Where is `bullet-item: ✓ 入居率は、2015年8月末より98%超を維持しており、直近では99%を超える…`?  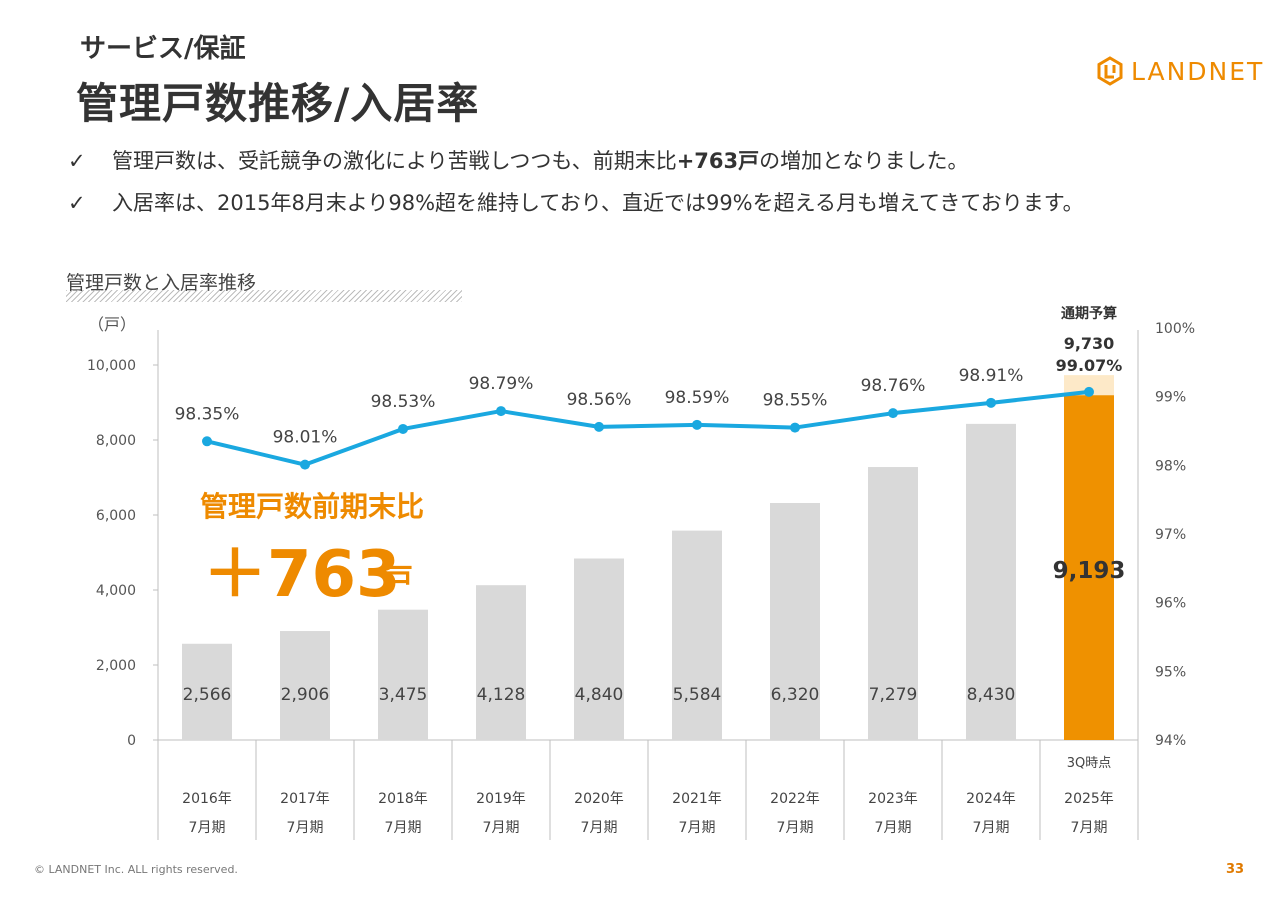
bullet-item: ✓ 入居率は、2015年8月末より98%超を維持しており、直近では99%を超える… is located at coordinates (644, 203).